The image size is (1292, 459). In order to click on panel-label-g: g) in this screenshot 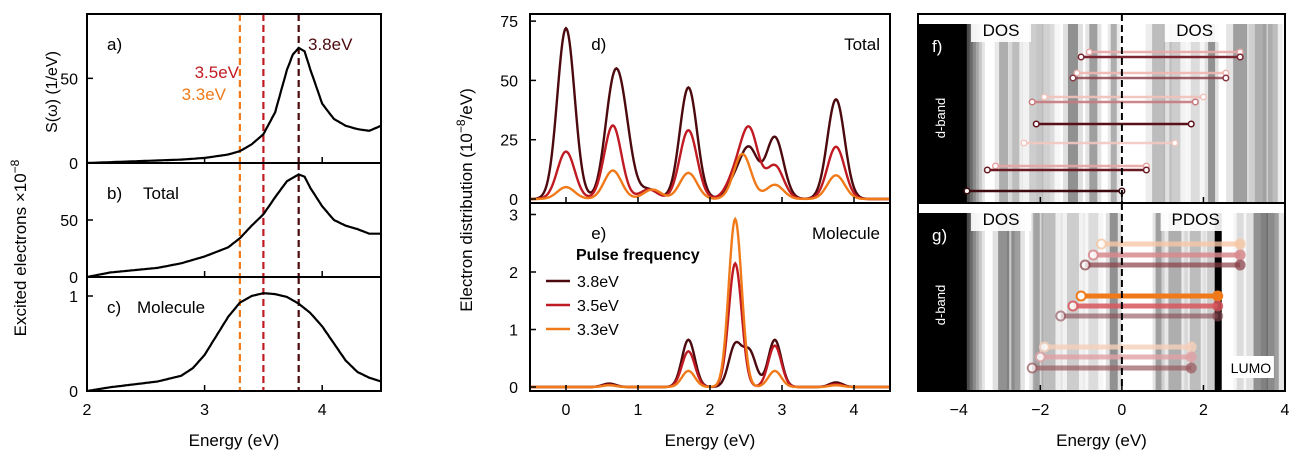, I will do `click(939, 235)`.